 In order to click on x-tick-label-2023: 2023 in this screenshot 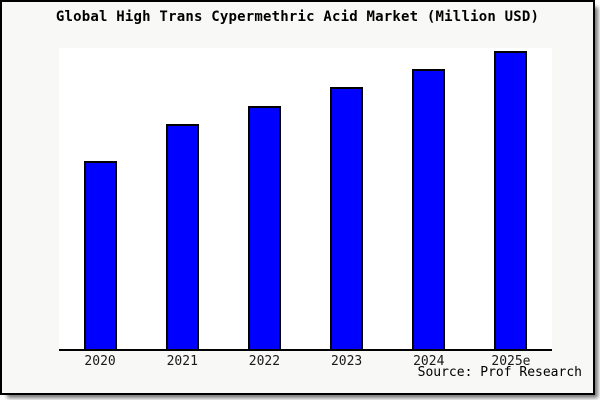, I will do `click(346, 361)`.